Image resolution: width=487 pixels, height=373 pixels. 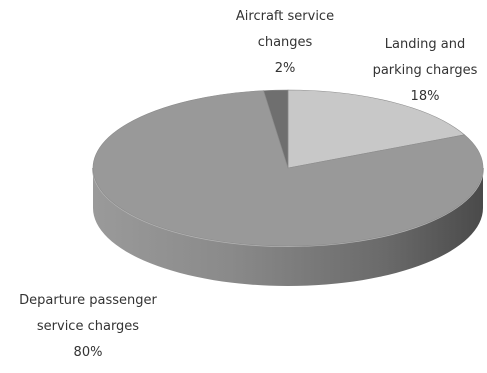 What do you see at coordinates (88, 300) in the screenshot?
I see `slice-label-departure-passenger-line1: Departure passenger` at bounding box center [88, 300].